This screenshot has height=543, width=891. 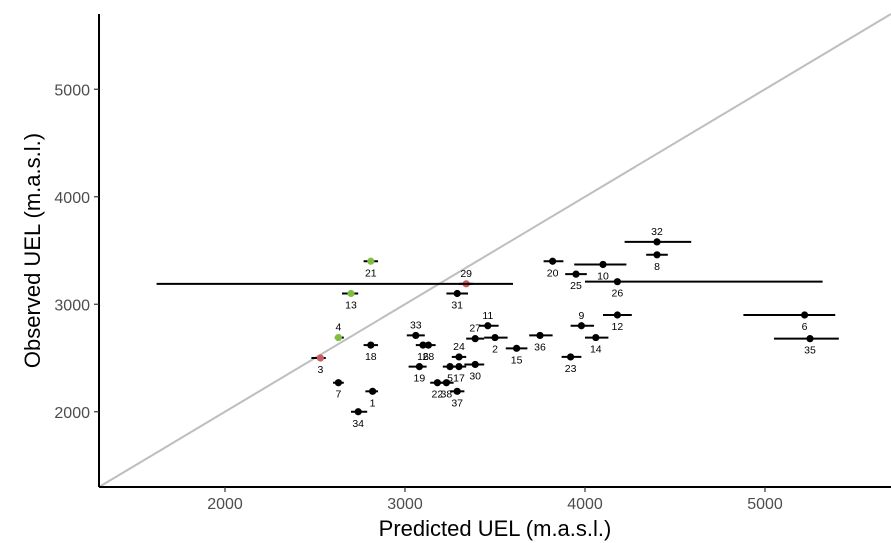 I want to click on data-point-6: 6, so click(x=789, y=322).